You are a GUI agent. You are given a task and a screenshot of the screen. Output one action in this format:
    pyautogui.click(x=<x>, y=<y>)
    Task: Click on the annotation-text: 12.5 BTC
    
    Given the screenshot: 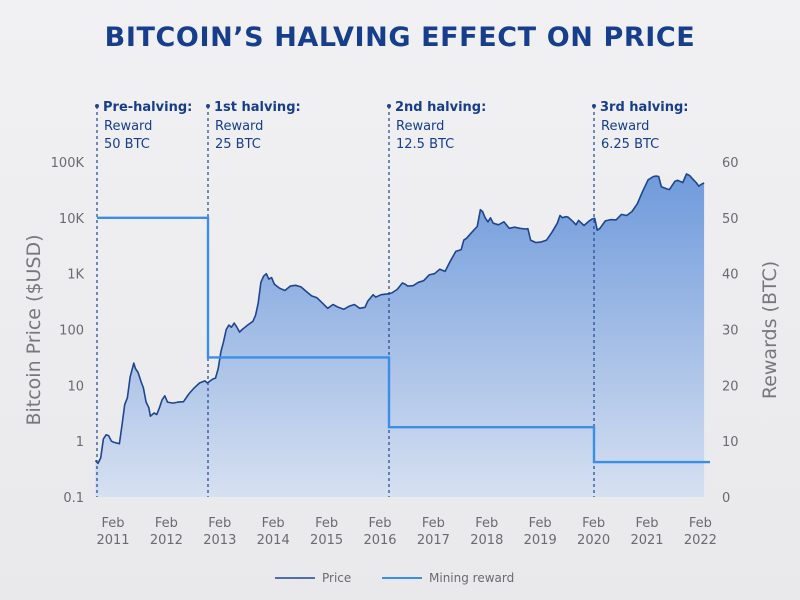 What is the action you would take?
    pyautogui.click(x=425, y=144)
    